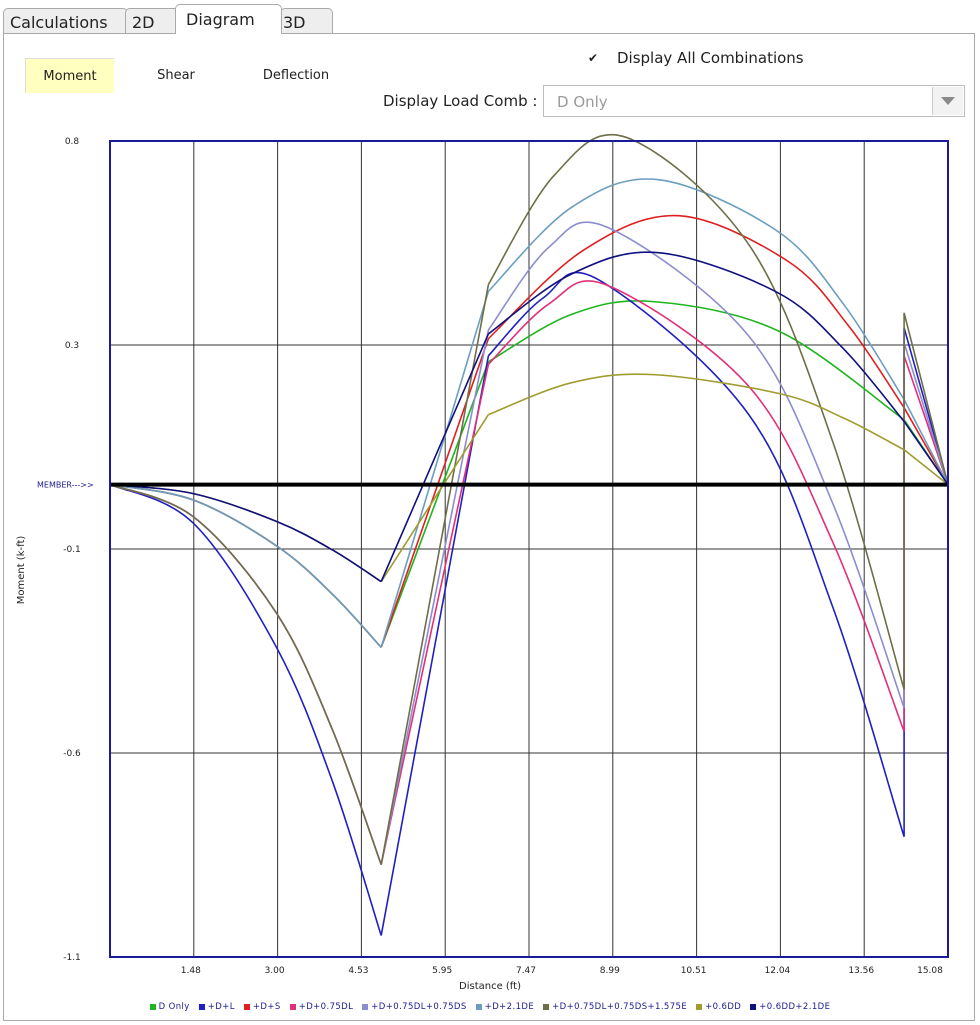 The image size is (980, 1025). I want to click on display-all-label: Display All Combinations, so click(710, 58).